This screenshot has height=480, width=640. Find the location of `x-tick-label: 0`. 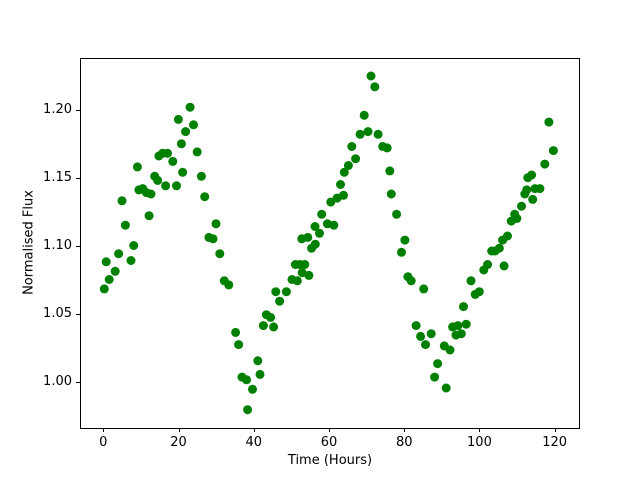

x-tick-label: 0 is located at coordinates (103, 442).